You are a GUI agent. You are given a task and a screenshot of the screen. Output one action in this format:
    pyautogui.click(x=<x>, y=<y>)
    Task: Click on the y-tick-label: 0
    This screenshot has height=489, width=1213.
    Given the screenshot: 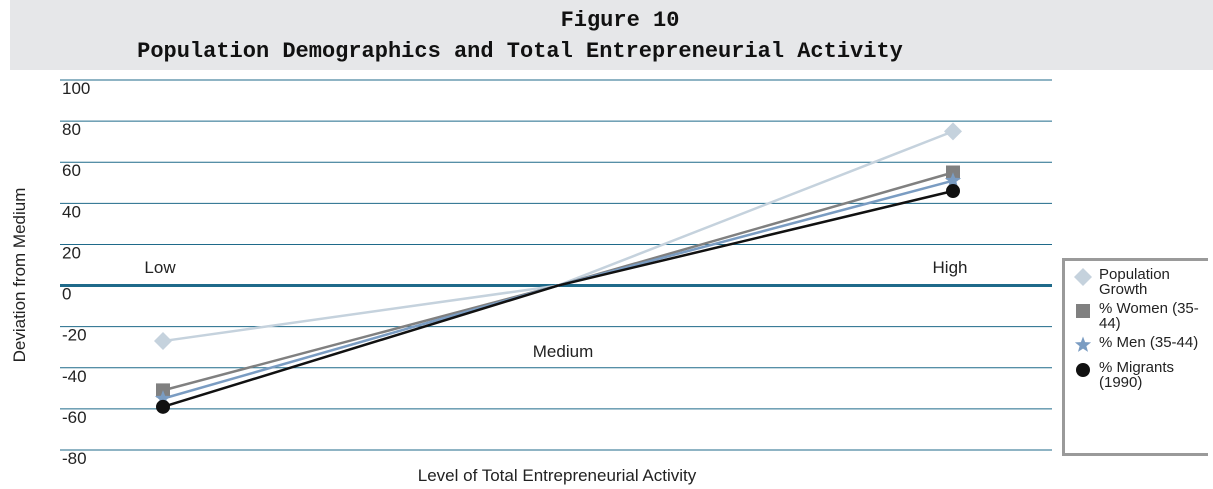 What is the action you would take?
    pyautogui.click(x=66, y=294)
    